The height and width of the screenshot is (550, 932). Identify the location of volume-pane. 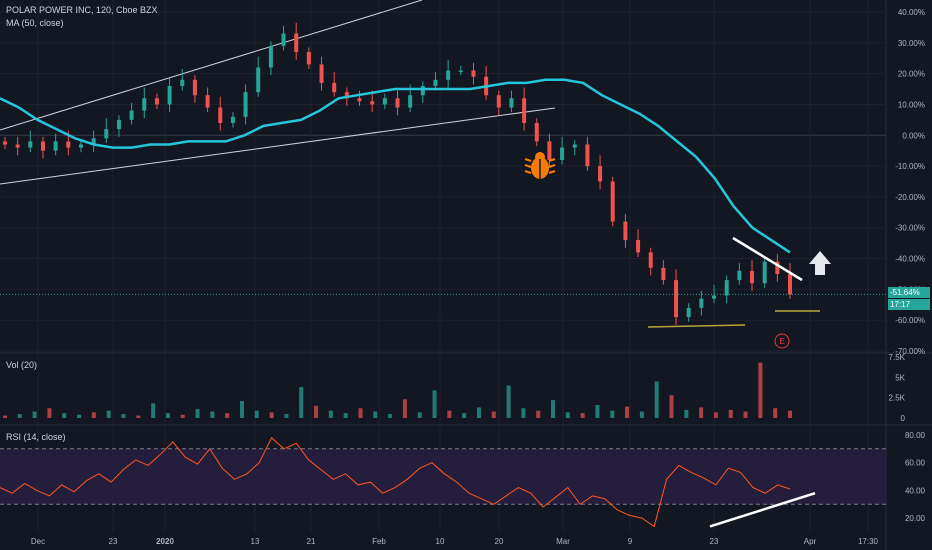
(397, 390).